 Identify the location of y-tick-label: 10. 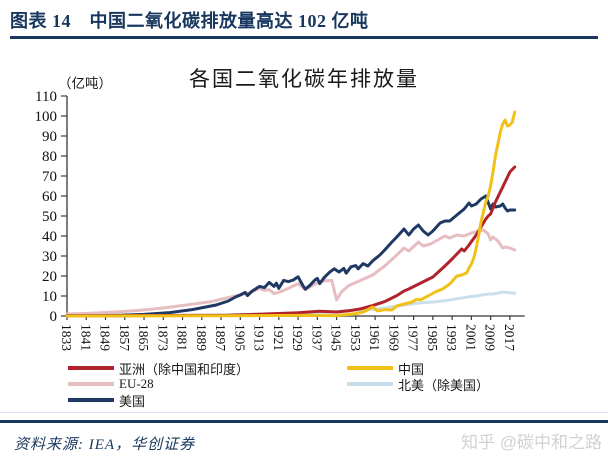
(49, 297).